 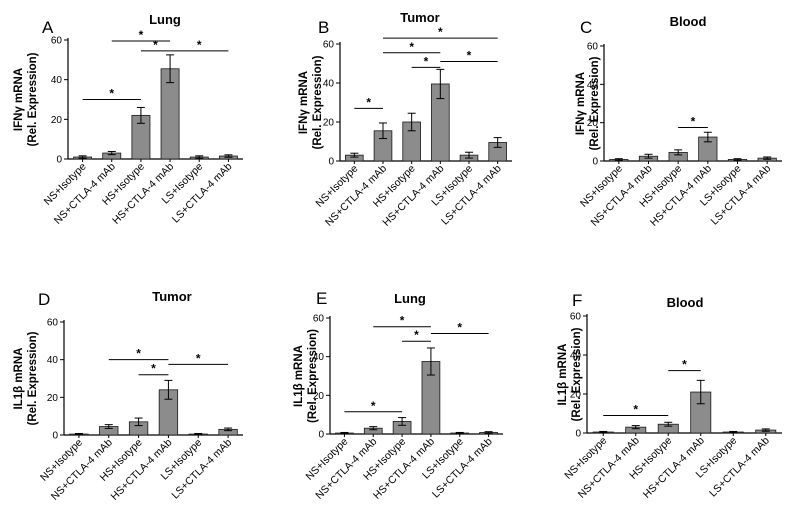 I want to click on x-tick-label: LS+CTLA-4 mAb, so click(x=739, y=467).